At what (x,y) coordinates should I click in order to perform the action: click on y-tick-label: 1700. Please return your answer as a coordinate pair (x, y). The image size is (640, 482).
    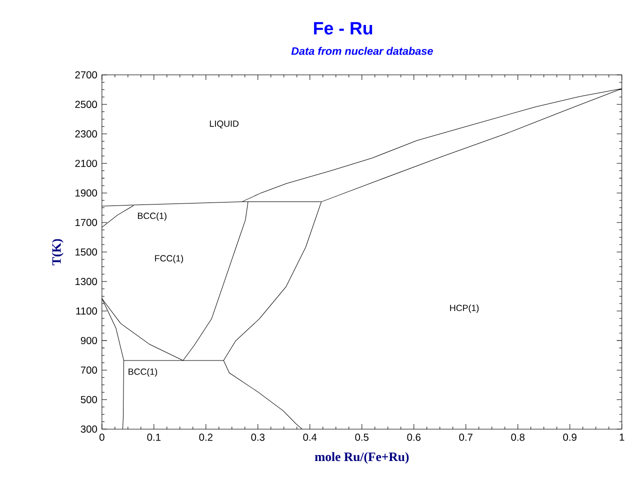
    Looking at the image, I should click on (87, 222).